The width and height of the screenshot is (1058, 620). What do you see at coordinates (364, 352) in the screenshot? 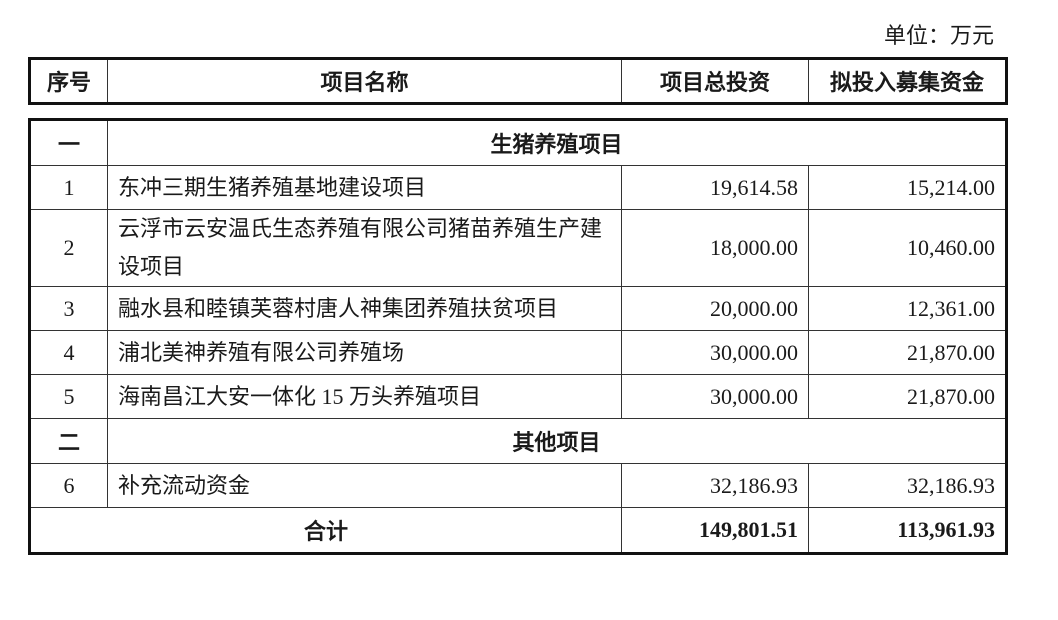
I see `row-name: 浦北美神养殖有限公司养殖场` at bounding box center [364, 352].